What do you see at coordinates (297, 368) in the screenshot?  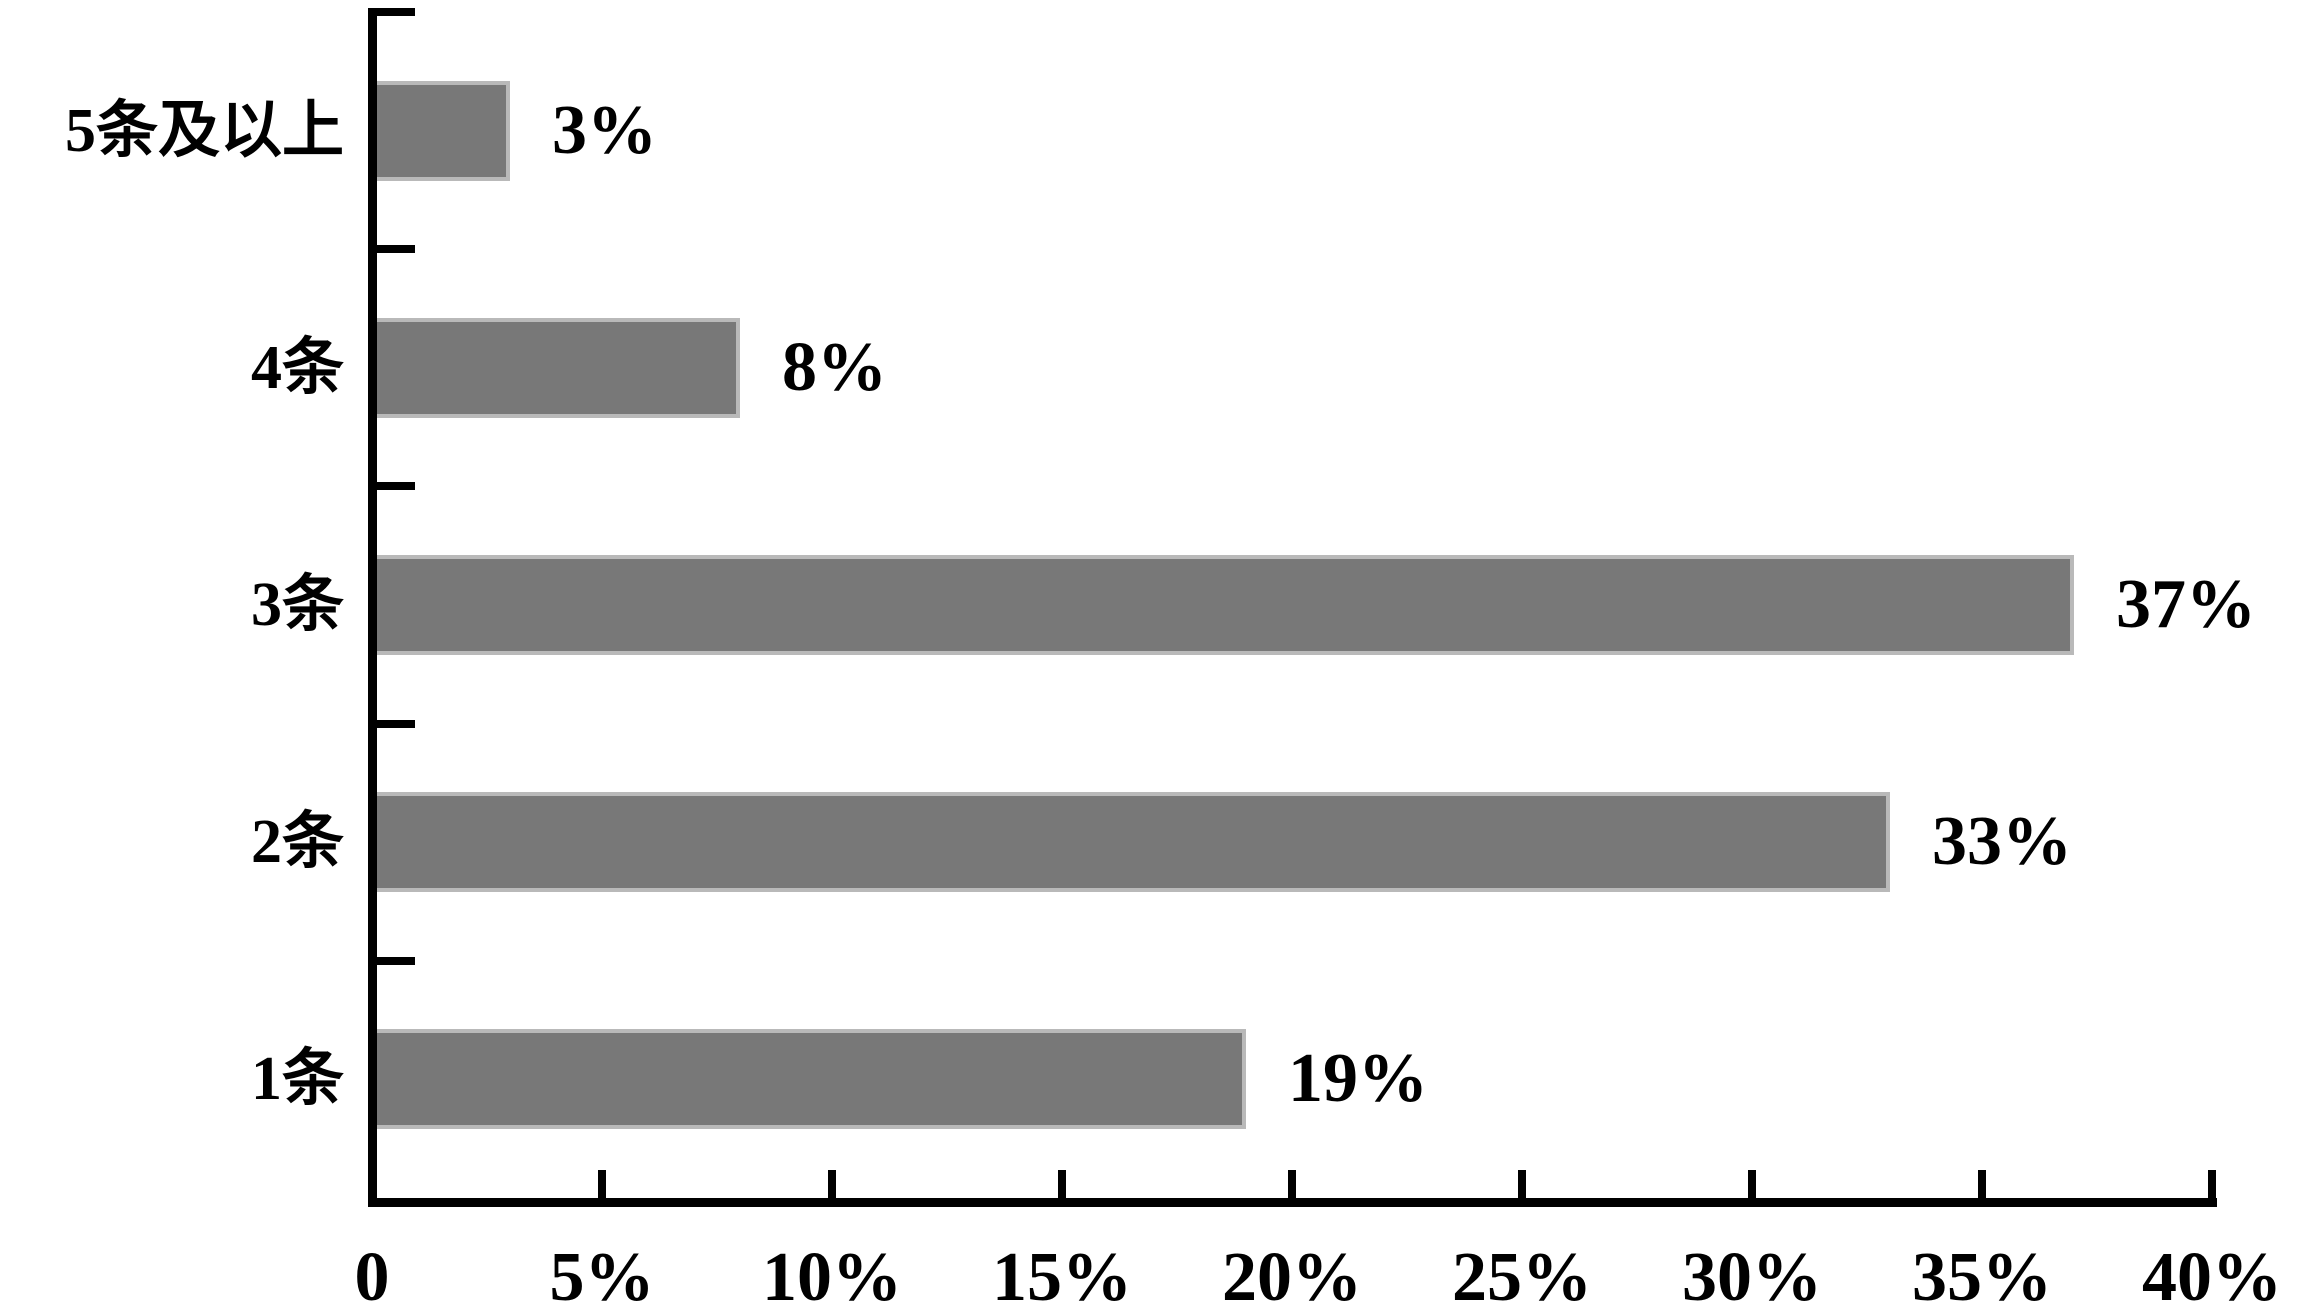 I see `category-label: 4条` at bounding box center [297, 368].